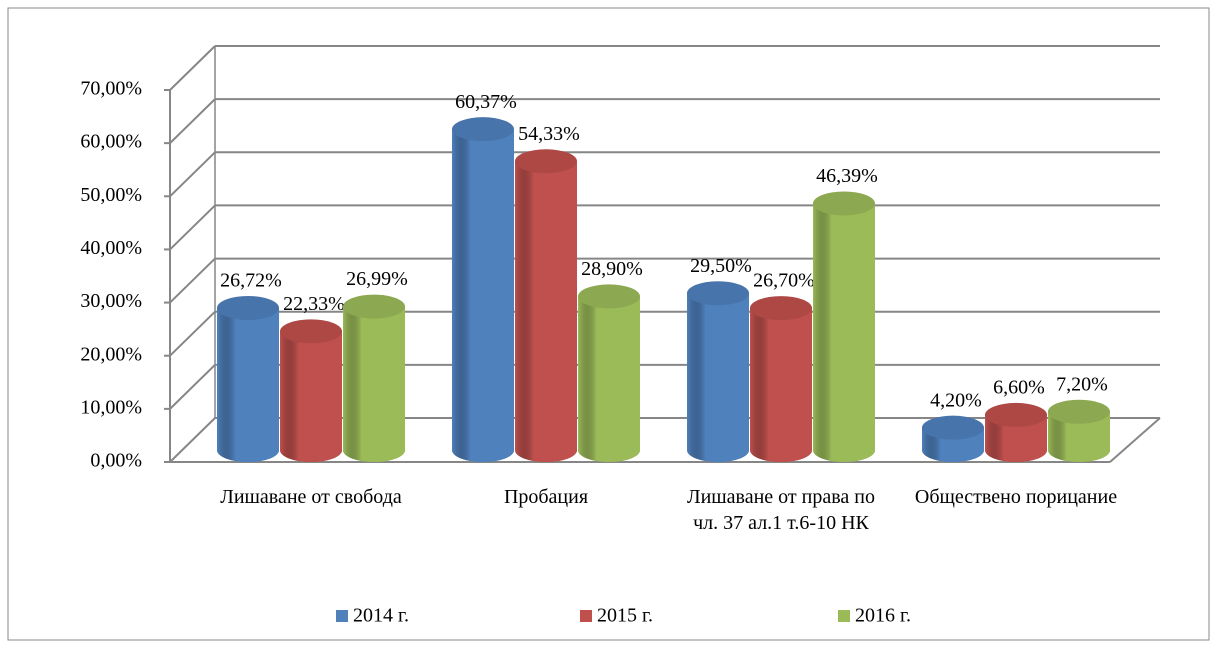  Describe the element at coordinates (847, 176) in the screenshot. I see `data-label: 46,39%` at that location.